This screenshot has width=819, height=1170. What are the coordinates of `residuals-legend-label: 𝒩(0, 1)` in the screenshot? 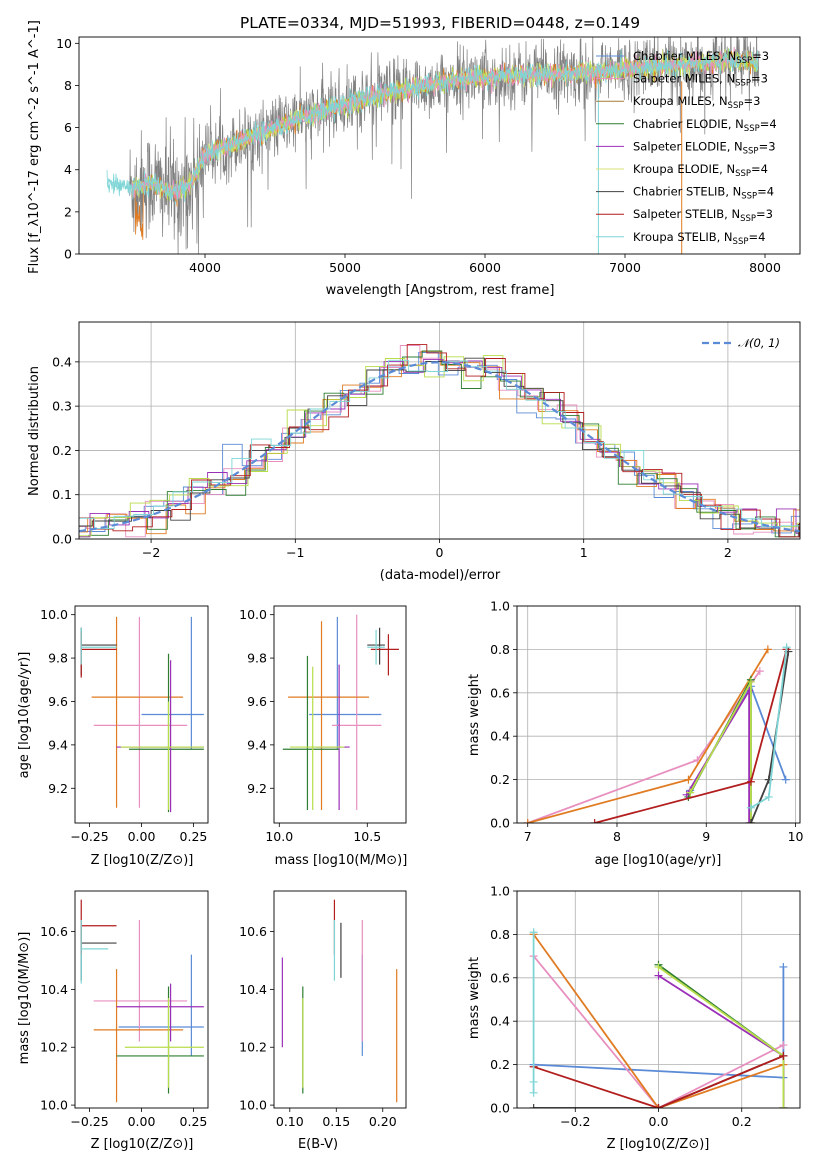 It's located at (759, 343).